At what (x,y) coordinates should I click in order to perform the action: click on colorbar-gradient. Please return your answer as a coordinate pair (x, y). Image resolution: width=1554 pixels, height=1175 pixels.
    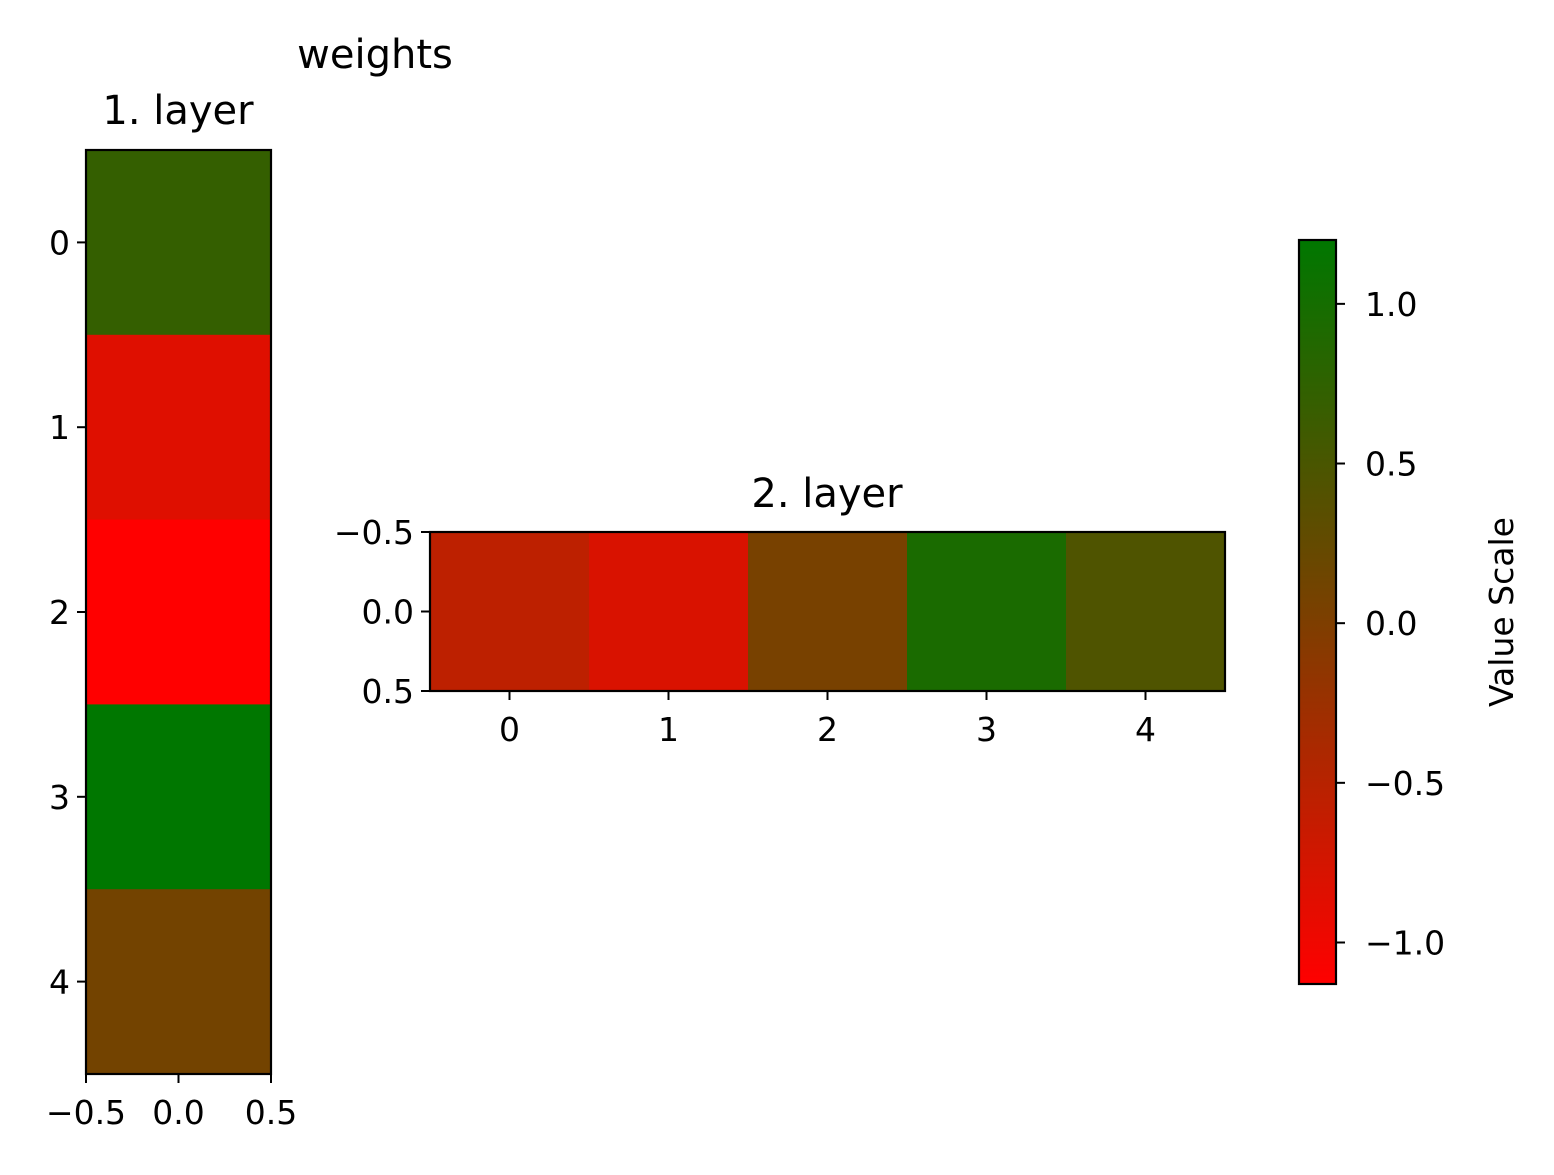
    Looking at the image, I should click on (1317, 612).